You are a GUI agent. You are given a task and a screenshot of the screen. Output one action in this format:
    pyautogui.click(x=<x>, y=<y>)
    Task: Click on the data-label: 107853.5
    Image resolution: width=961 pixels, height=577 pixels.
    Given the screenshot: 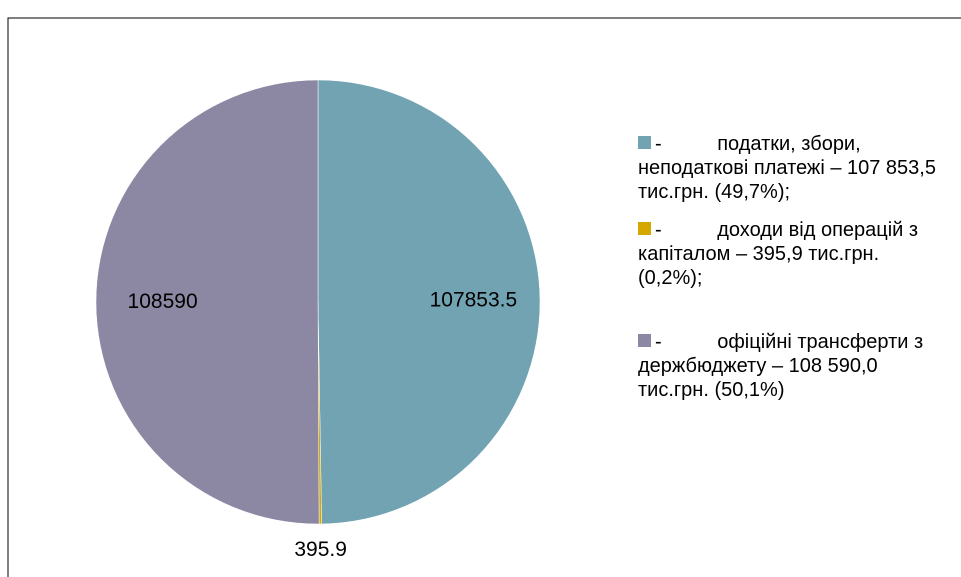 What is the action you would take?
    pyautogui.click(x=474, y=299)
    